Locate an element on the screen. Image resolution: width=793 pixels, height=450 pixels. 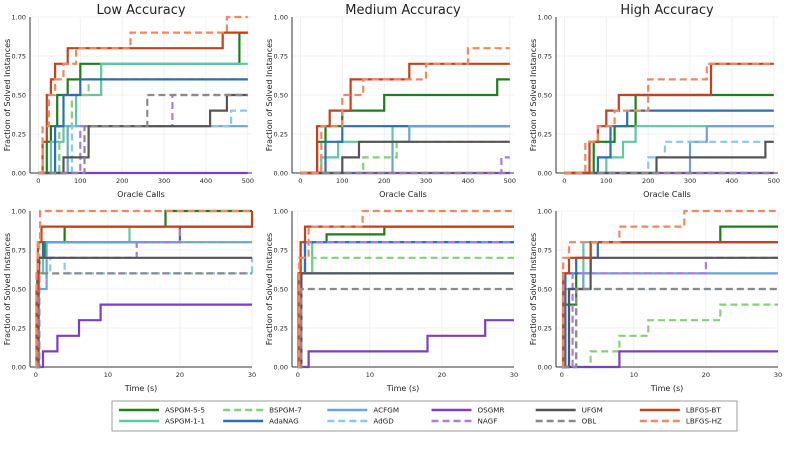
legend-box is located at coordinates (424, 416).